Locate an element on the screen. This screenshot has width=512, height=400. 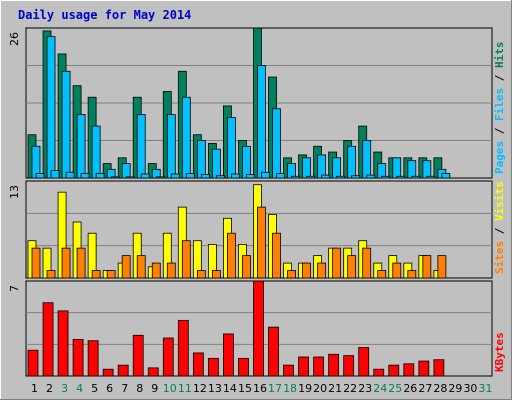
x-tick-day-21: 21 is located at coordinates (335, 388).